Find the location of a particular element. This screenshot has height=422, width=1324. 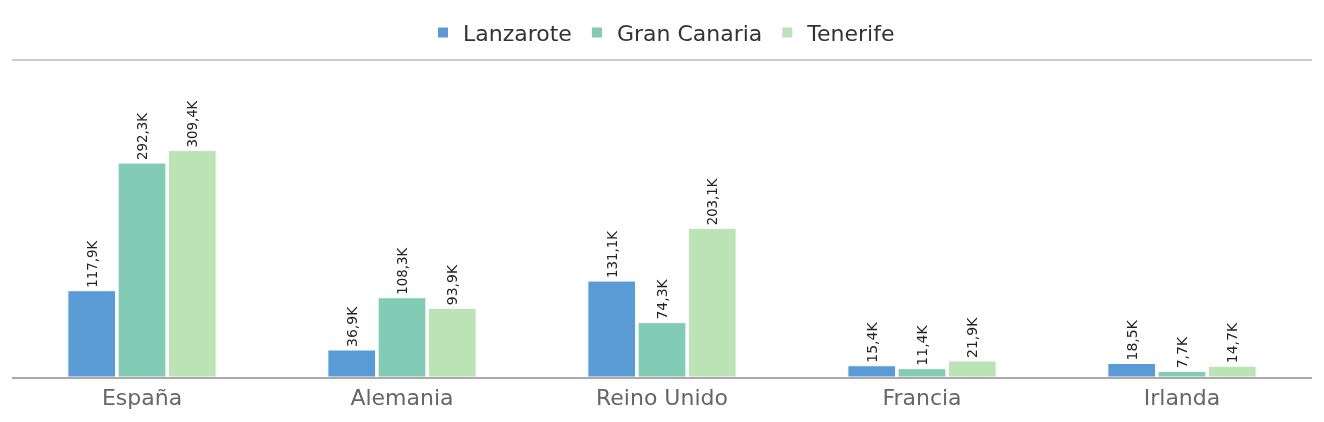

data-label: 131,1K is located at coordinates (612, 254).